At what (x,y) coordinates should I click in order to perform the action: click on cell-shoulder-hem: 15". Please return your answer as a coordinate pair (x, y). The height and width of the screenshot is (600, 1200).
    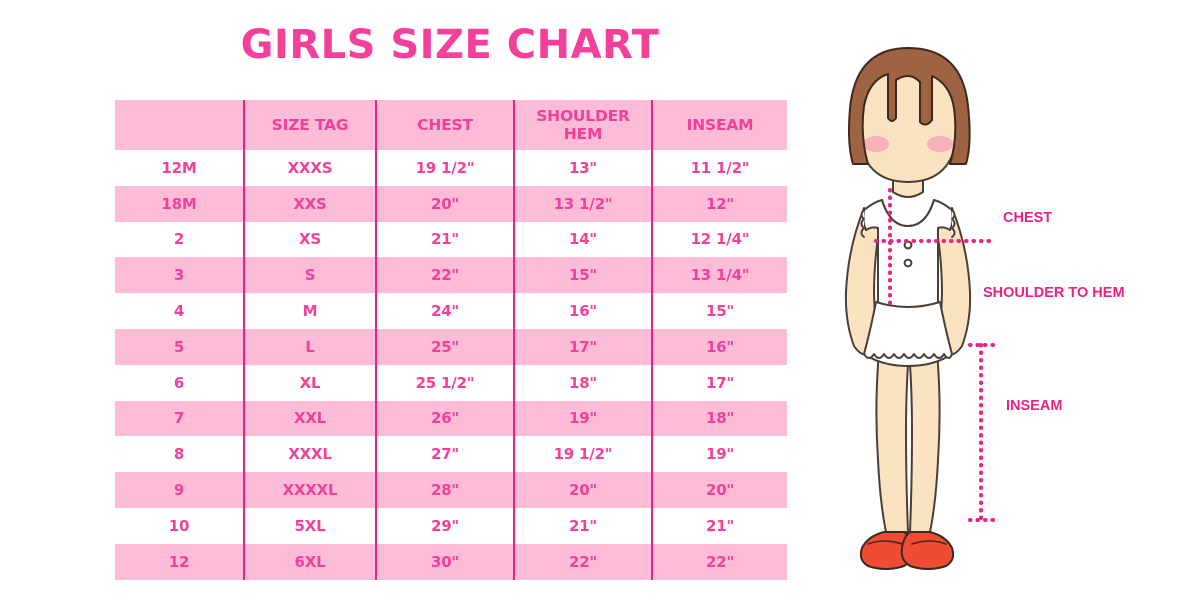
    Looking at the image, I should click on (583, 275).